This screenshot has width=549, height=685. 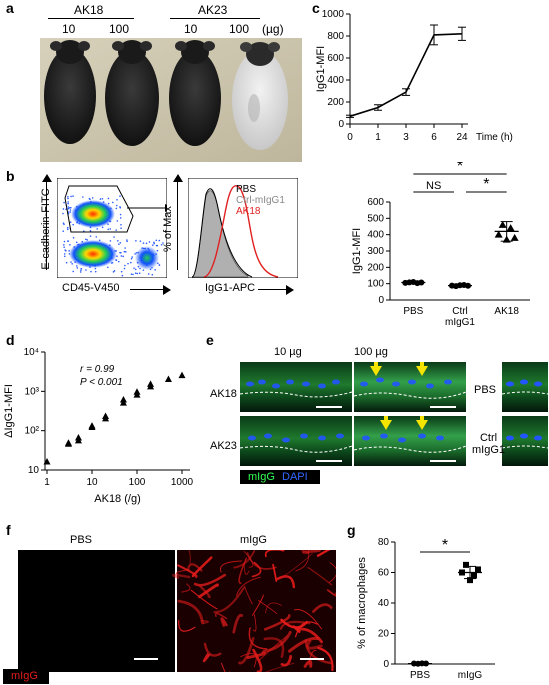 I want to click on x-tick-label: mIgG, so click(x=470, y=675).